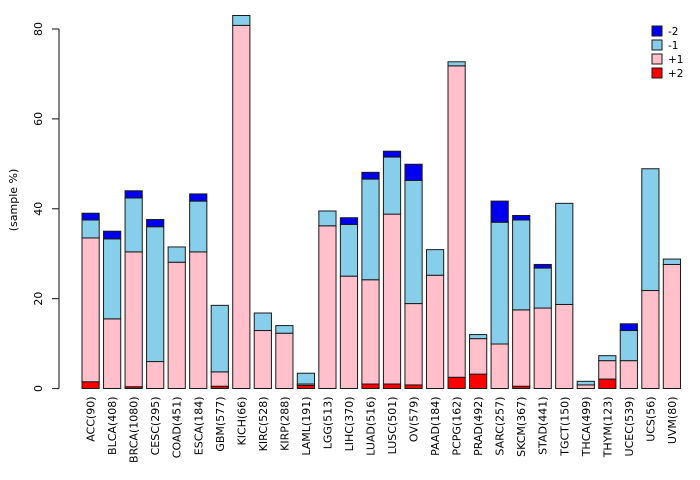  Describe the element at coordinates (134, 430) in the screenshot. I see `x-axis-label-BRCA(1080): BRCA(1080)` at that location.